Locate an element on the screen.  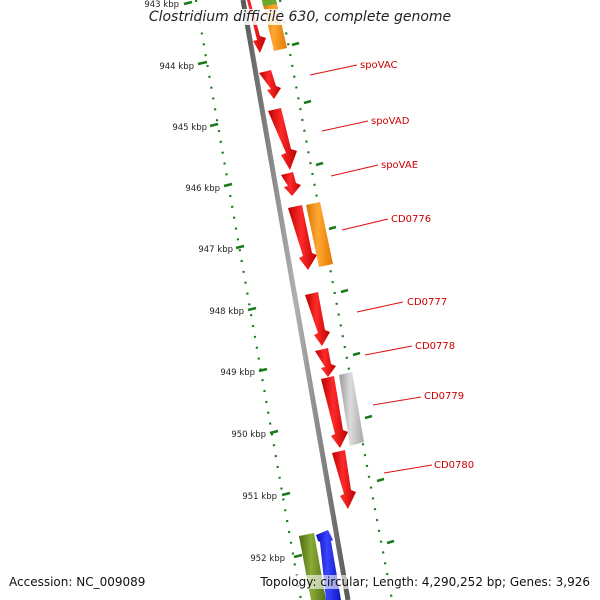
kbp-label: 952 kbp is located at coordinates (267, 559).